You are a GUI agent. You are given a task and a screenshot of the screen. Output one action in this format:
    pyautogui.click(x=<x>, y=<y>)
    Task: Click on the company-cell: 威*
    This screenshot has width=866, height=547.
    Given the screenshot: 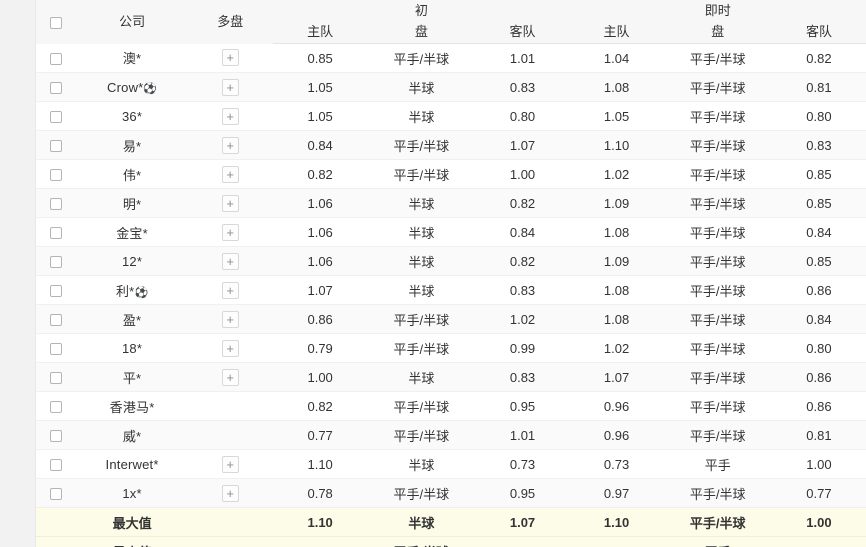 What is the action you would take?
    pyautogui.click(x=132, y=435)
    